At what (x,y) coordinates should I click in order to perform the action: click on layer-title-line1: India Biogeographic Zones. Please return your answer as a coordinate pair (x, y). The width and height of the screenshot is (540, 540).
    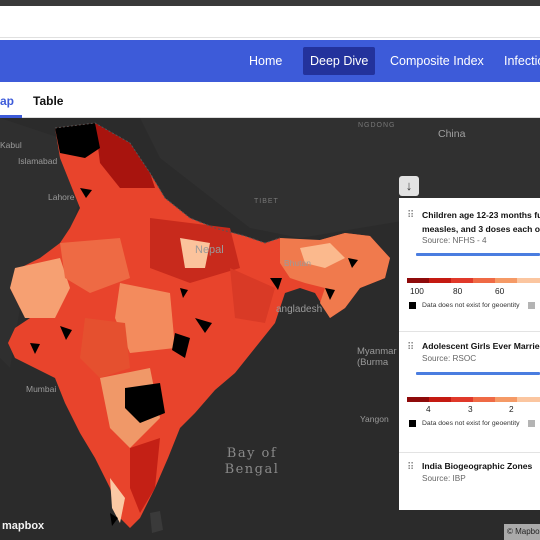
    Looking at the image, I should click on (477, 466).